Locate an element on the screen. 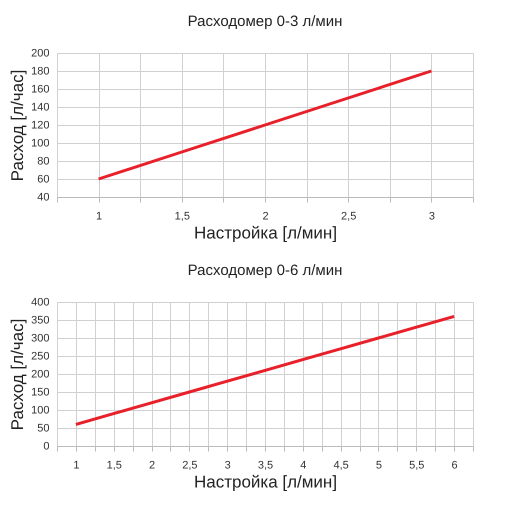  y-tick-label: 400 is located at coordinates (40, 302).